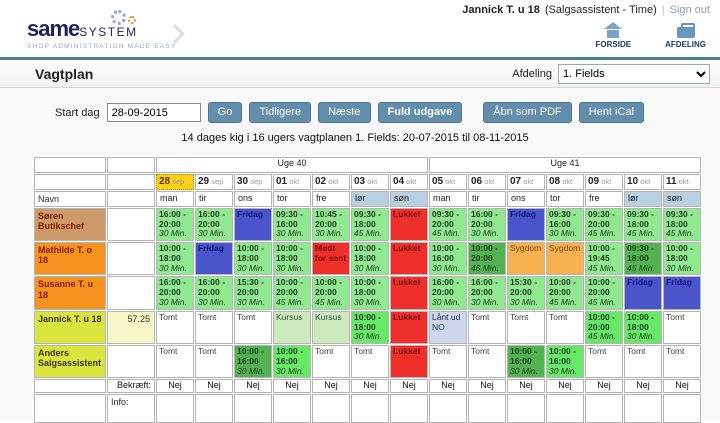 This screenshot has width=720, height=423. I want to click on hent-ical-button: Hent iCal, so click(611, 112).